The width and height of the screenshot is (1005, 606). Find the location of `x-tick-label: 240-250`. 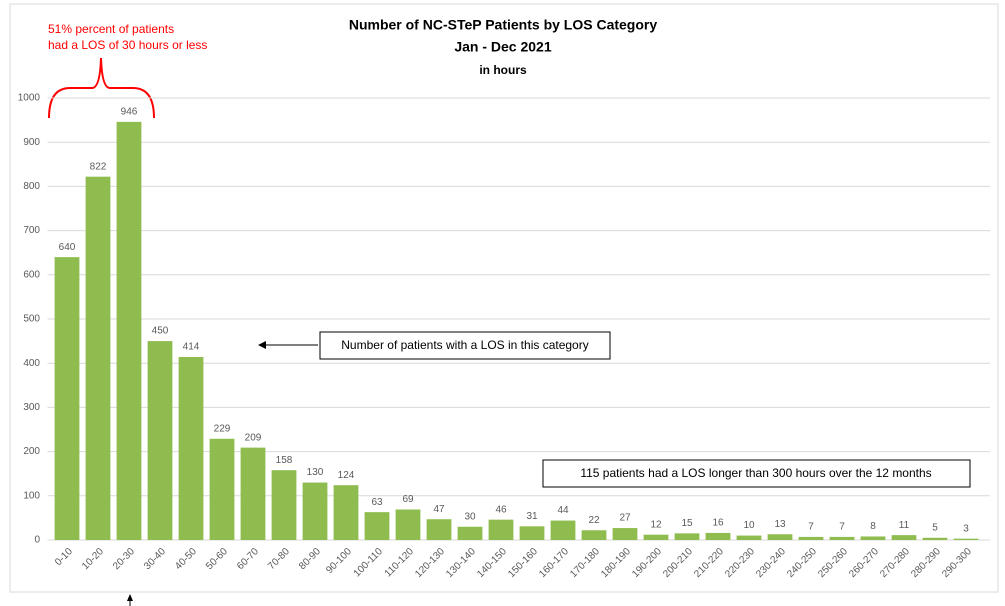

x-tick-label: 240-250 is located at coordinates (802, 563).